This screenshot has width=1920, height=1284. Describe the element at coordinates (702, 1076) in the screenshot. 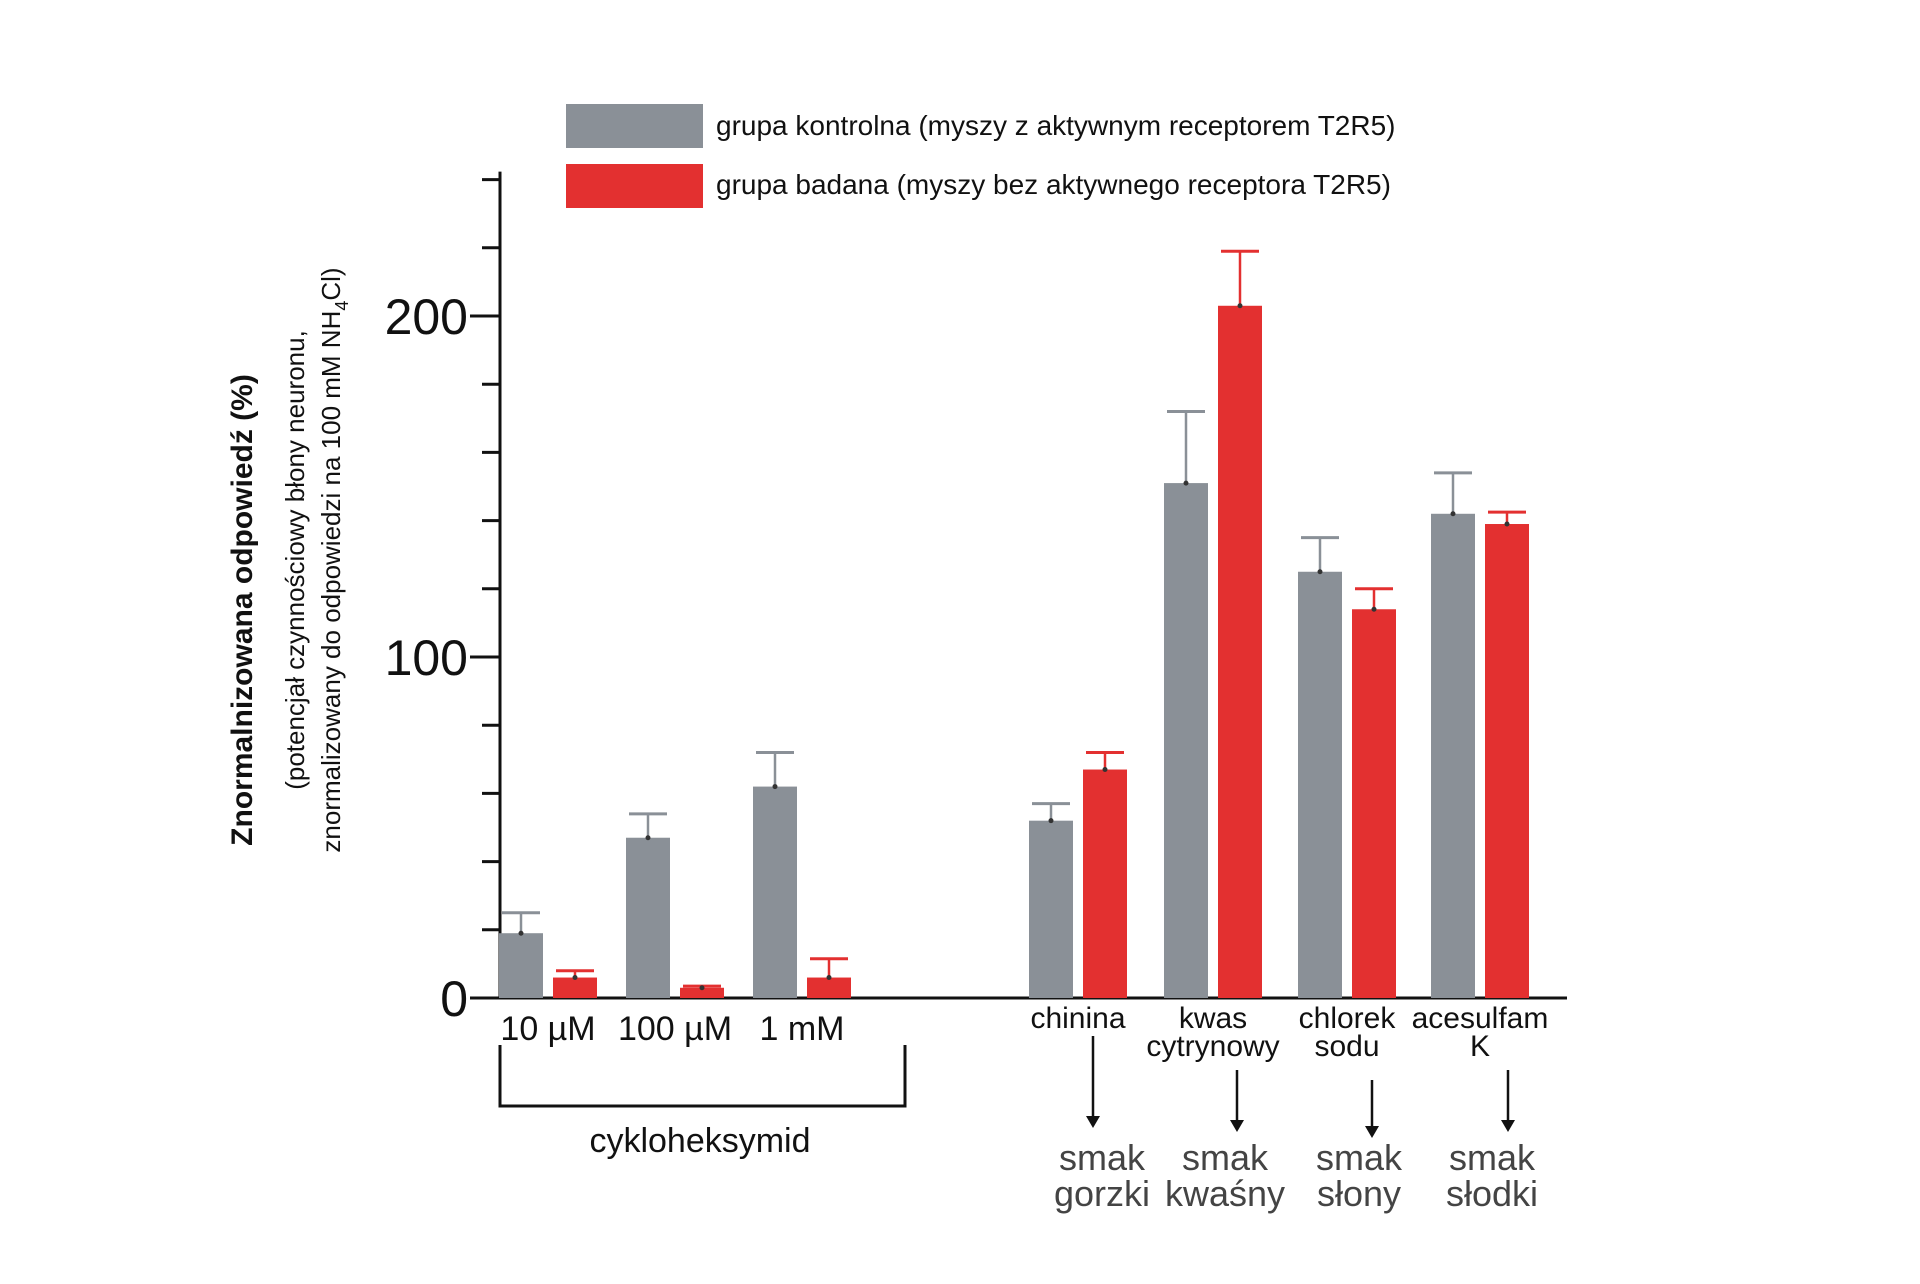

I see `bracket-line` at that location.